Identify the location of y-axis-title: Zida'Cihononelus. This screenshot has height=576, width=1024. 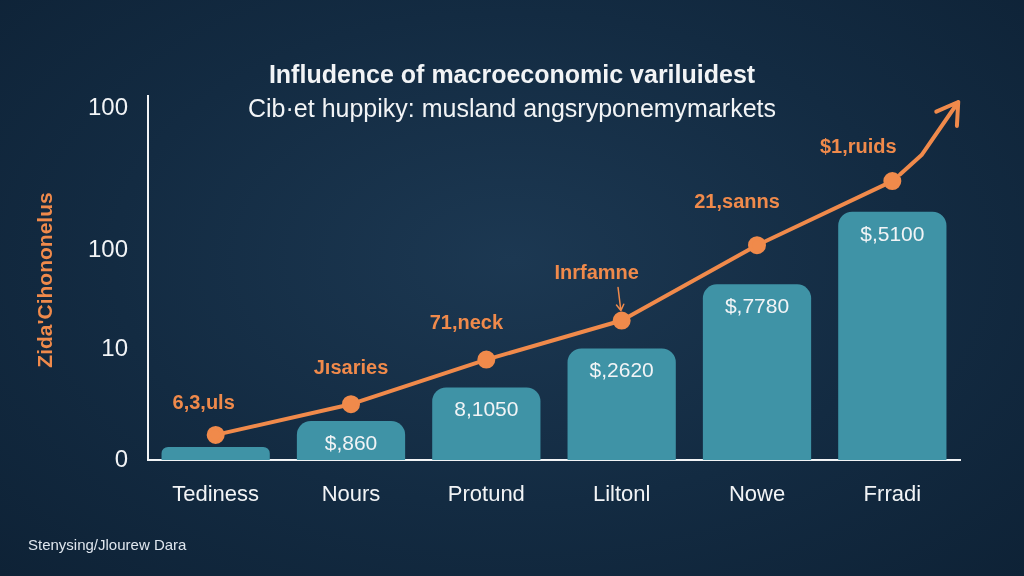
(44, 280).